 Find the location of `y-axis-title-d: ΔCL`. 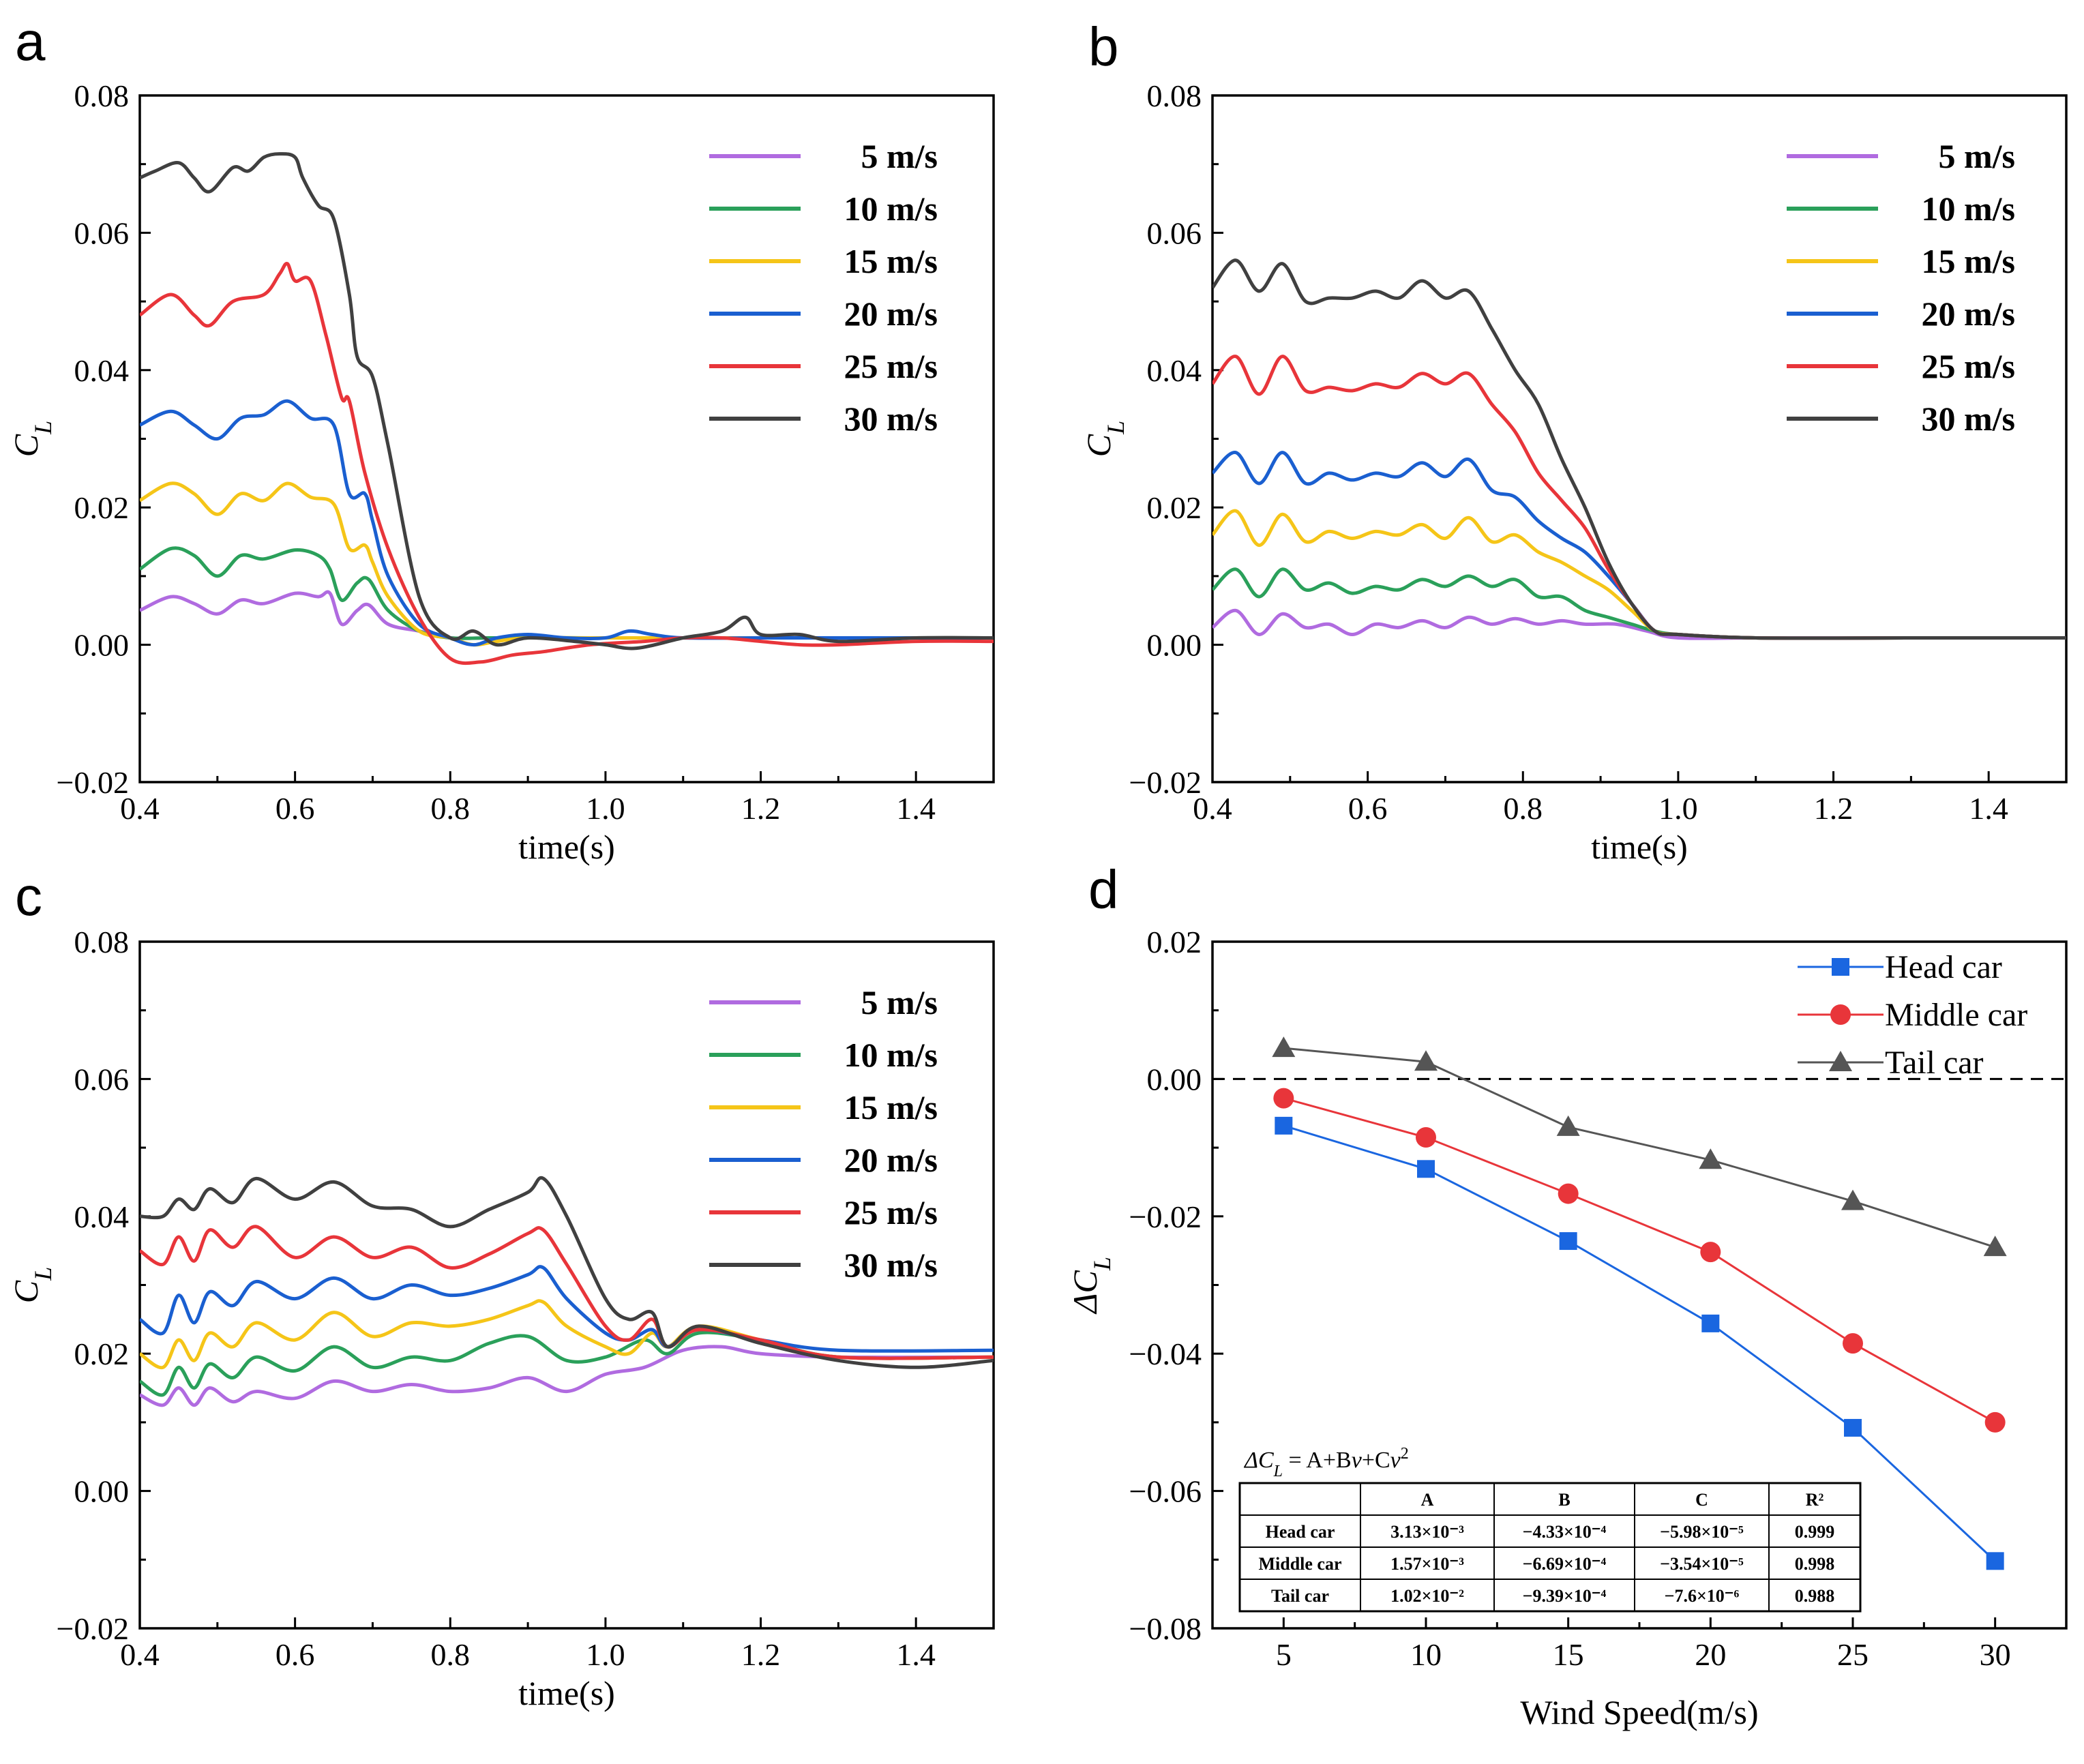

y-axis-title-d: ΔCL is located at coordinates (1091, 1286).